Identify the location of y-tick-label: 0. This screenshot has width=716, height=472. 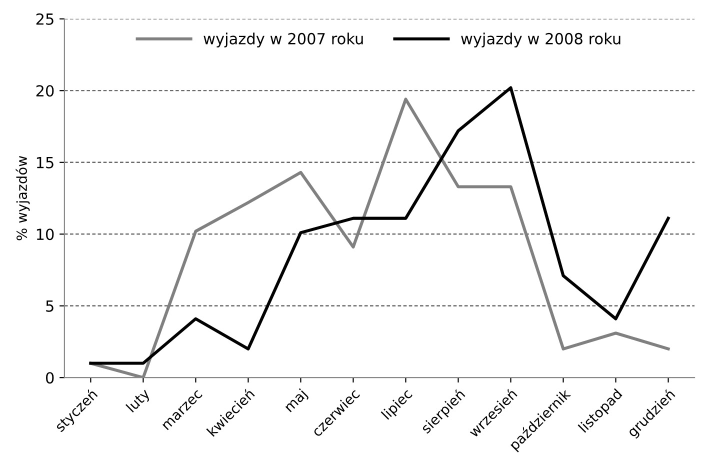
(50, 378).